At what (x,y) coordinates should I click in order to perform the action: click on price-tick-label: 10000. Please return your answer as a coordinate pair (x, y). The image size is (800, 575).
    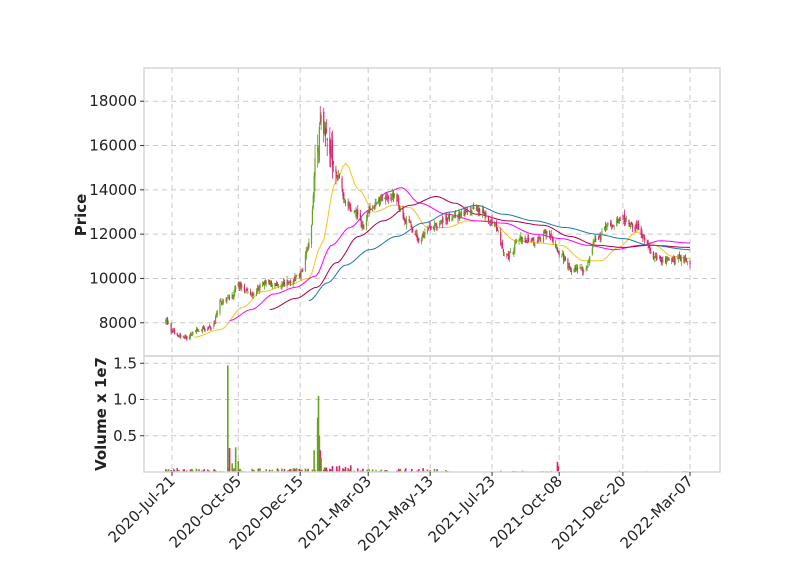
    Looking at the image, I should click on (113, 278).